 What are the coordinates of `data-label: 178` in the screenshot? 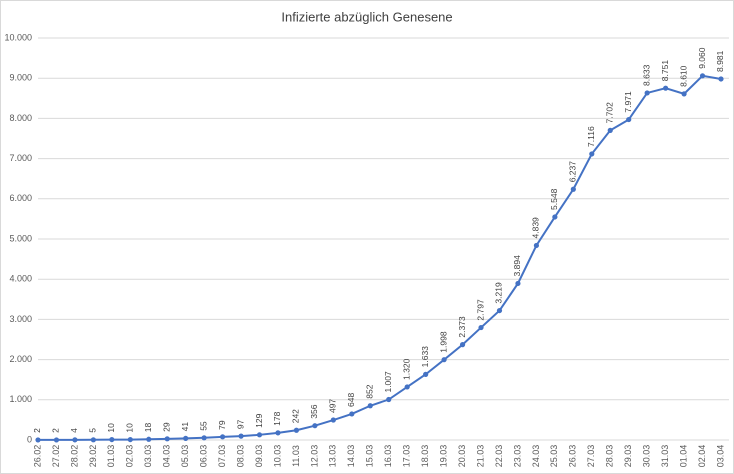 It's located at (277, 418).